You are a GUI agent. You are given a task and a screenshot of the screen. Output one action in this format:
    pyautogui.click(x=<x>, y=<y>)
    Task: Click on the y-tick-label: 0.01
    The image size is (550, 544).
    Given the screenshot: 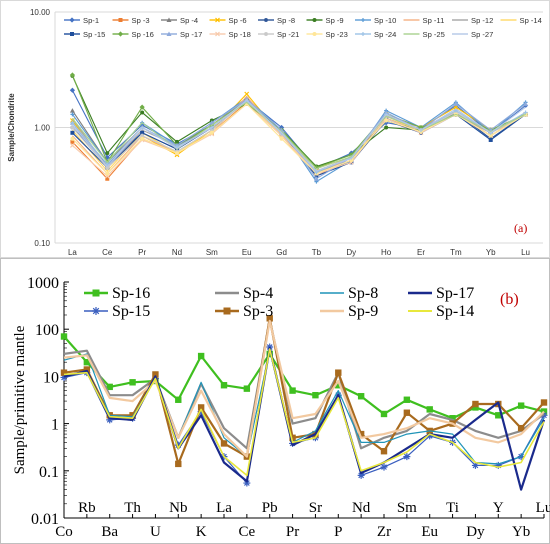 What is the action you would take?
    pyautogui.click(x=45, y=519)
    